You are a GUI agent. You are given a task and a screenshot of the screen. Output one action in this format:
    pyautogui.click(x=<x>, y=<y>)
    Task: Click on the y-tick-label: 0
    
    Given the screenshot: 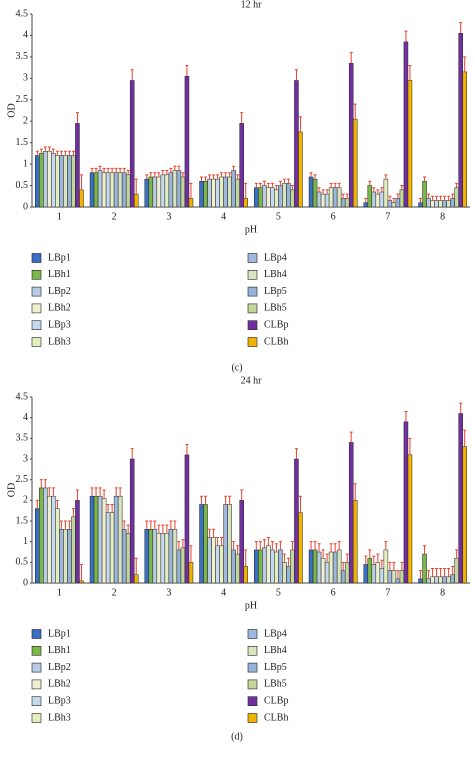 What is the action you would take?
    pyautogui.click(x=25, y=206)
    